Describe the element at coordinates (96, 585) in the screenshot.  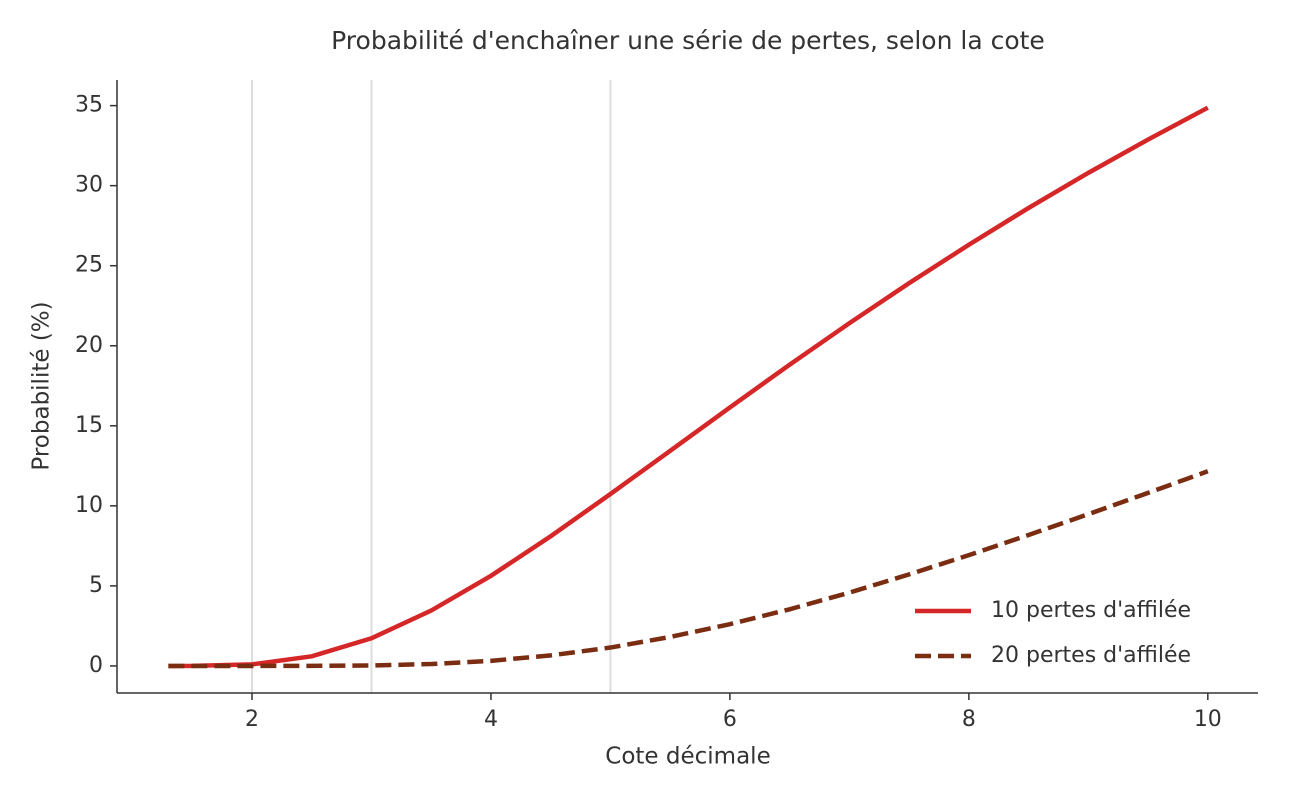
I see `y-tick-label: 5` at that location.